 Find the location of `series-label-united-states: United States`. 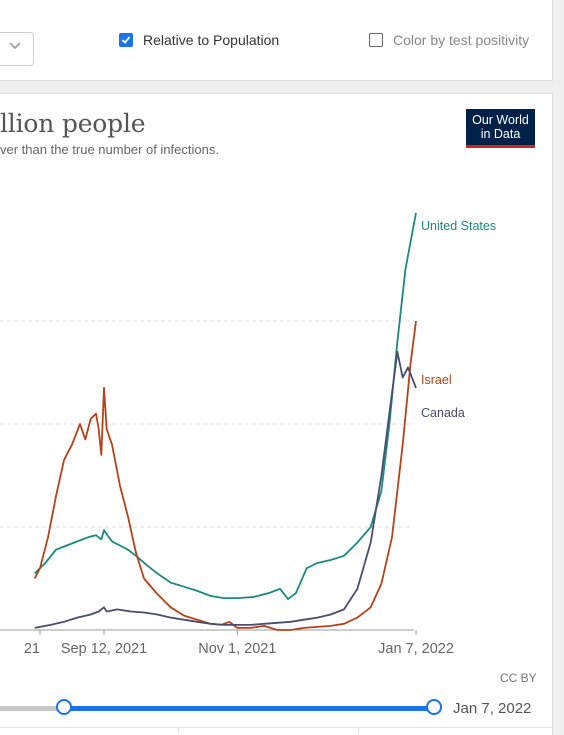

series-label-united-states: United States is located at coordinates (458, 226).